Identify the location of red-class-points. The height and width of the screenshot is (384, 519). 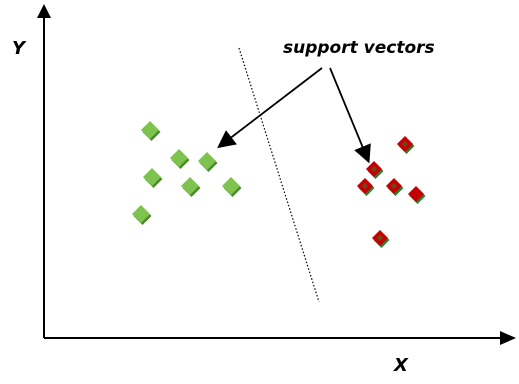
(391, 192).